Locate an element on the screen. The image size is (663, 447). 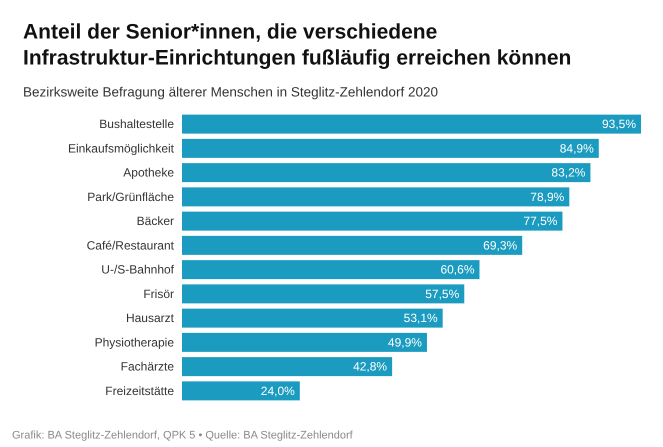
y-tick-label: Park/Grünfläche is located at coordinates (130, 197).